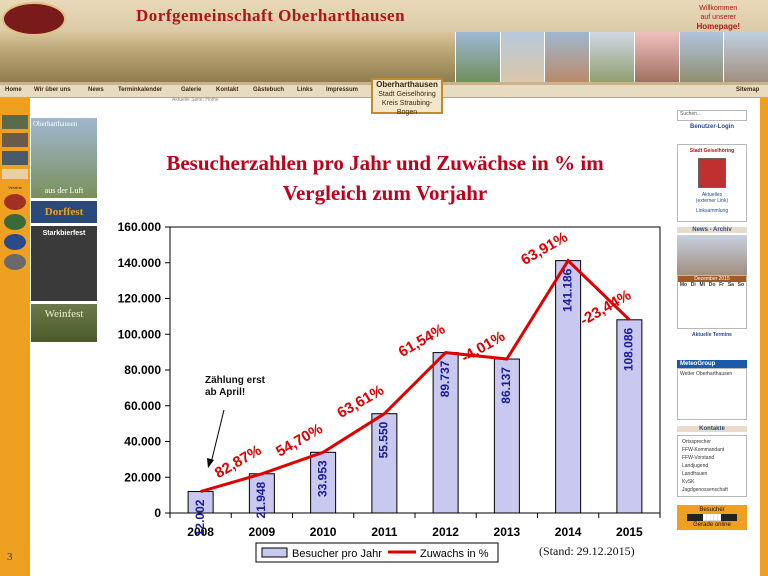  Describe the element at coordinates (712, 302) in the screenshot. I see `calendar-widget: Dezember 2015 Mo Di Mi Do Fr Sa So` at that location.